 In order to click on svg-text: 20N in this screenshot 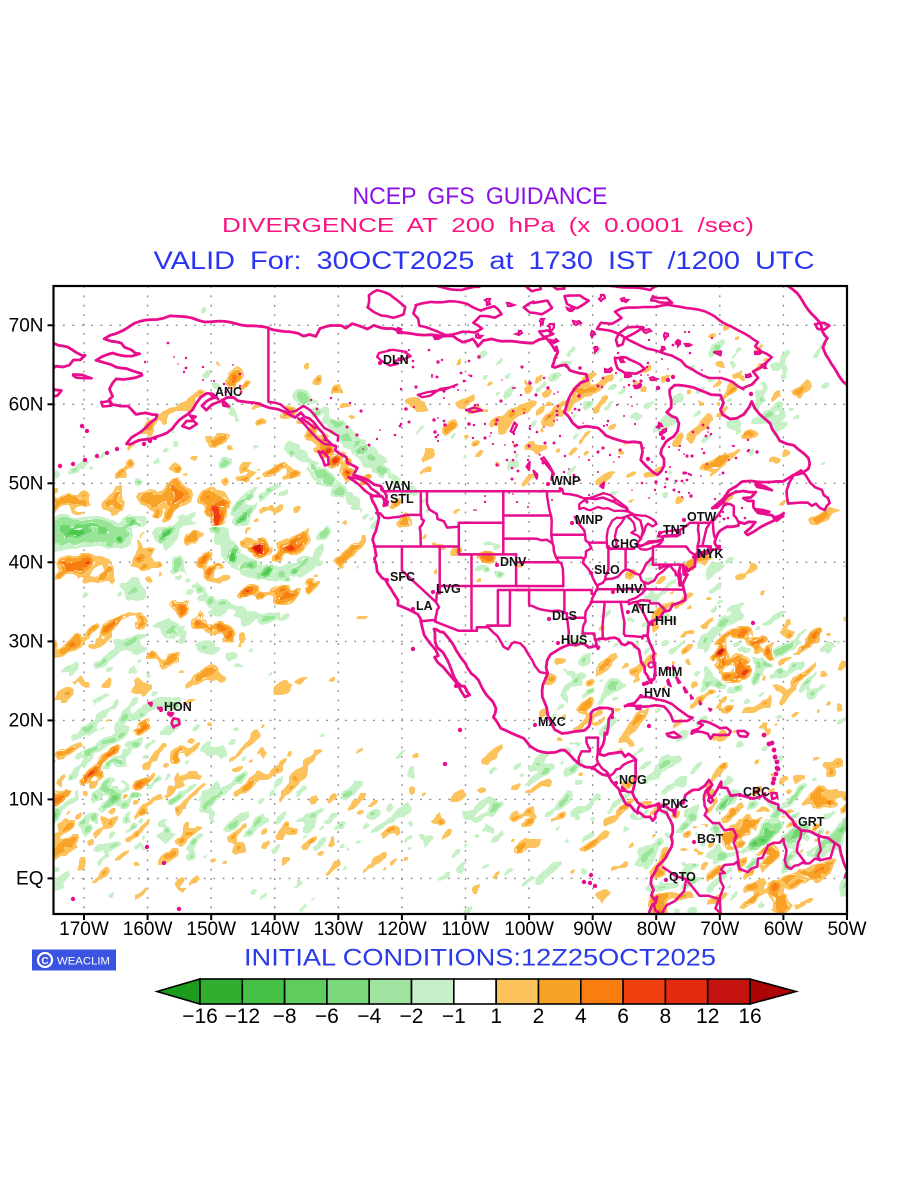, I will do `click(26, 720)`.